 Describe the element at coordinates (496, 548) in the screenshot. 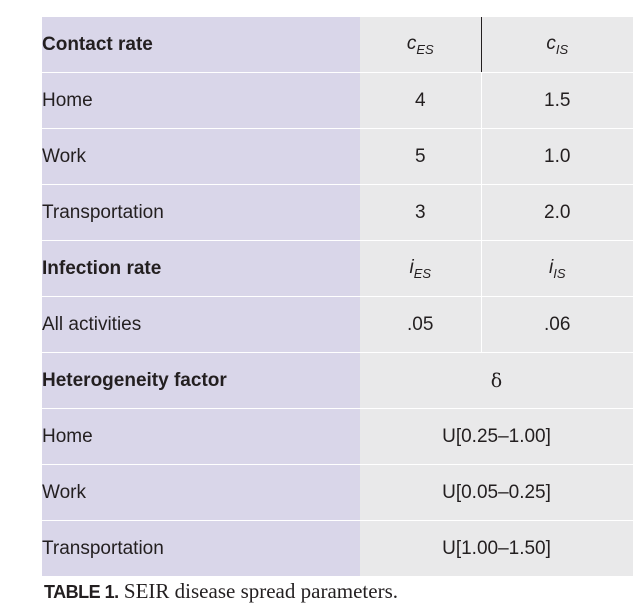

I see `delta-value: U[1.00–1.50]` at that location.